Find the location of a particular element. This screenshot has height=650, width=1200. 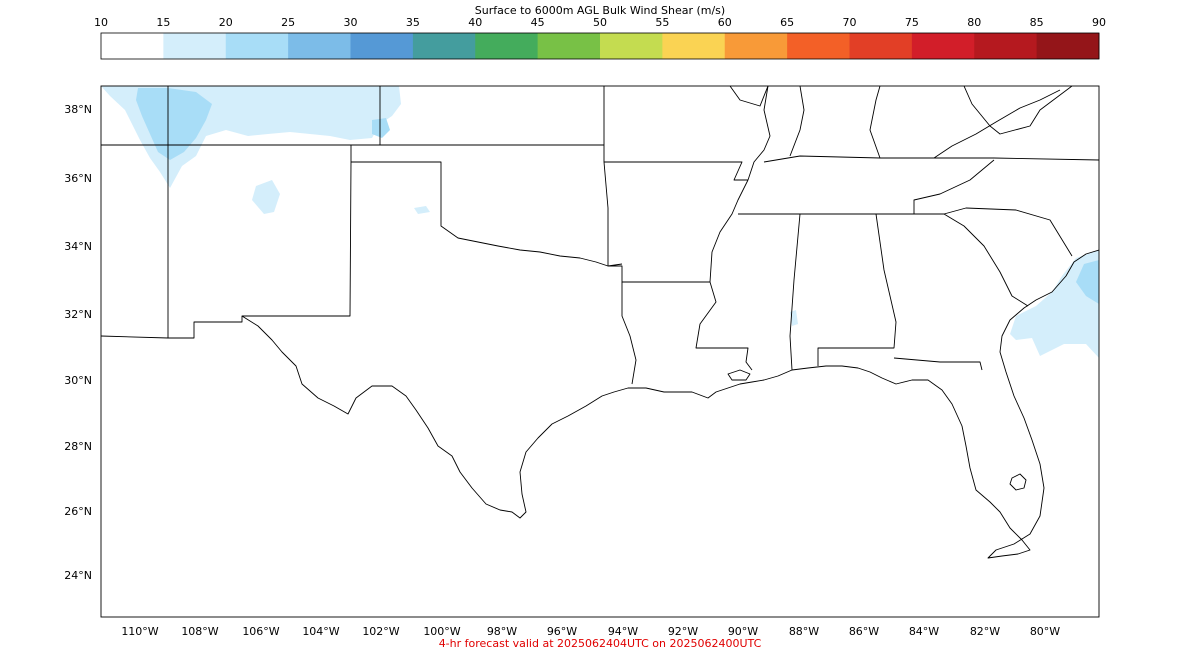

shear-area-kansas-spot is located at coordinates (381, 128).